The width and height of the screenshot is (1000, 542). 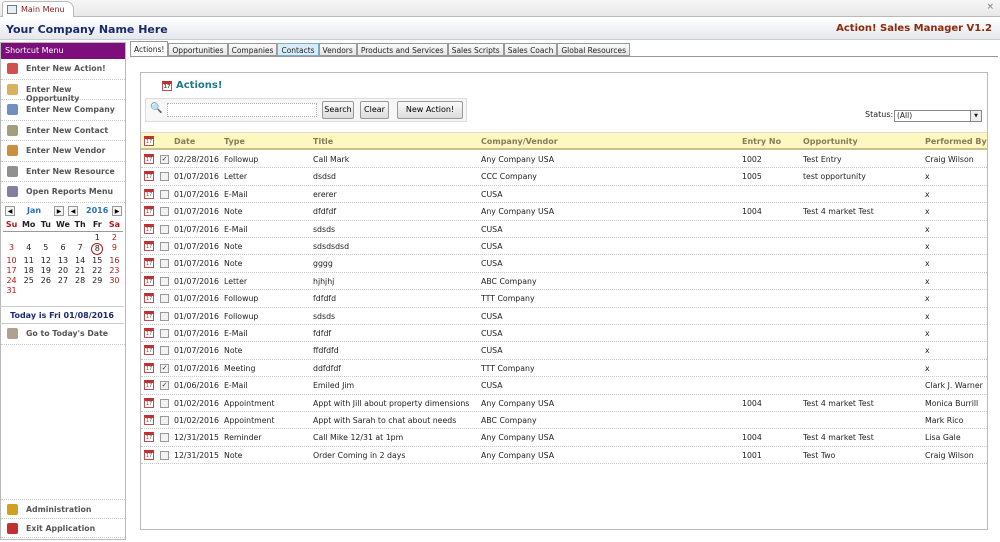 What do you see at coordinates (990, 7) in the screenshot?
I see `close-icon: ×` at bounding box center [990, 7].